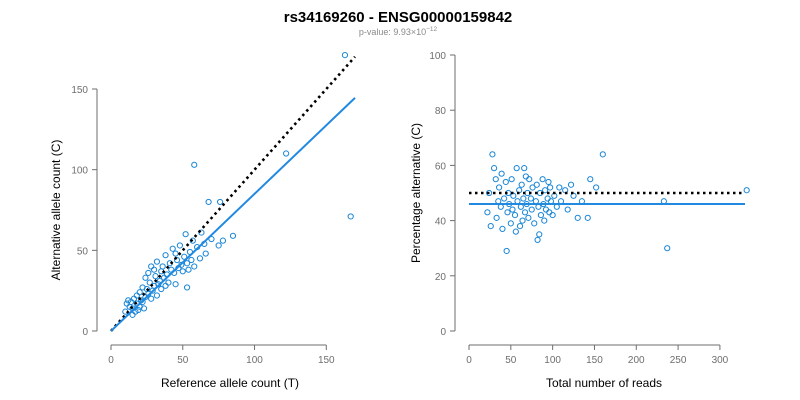  Describe the element at coordinates (441, 111) in the screenshot. I see `y-tick-label: 80` at that location.